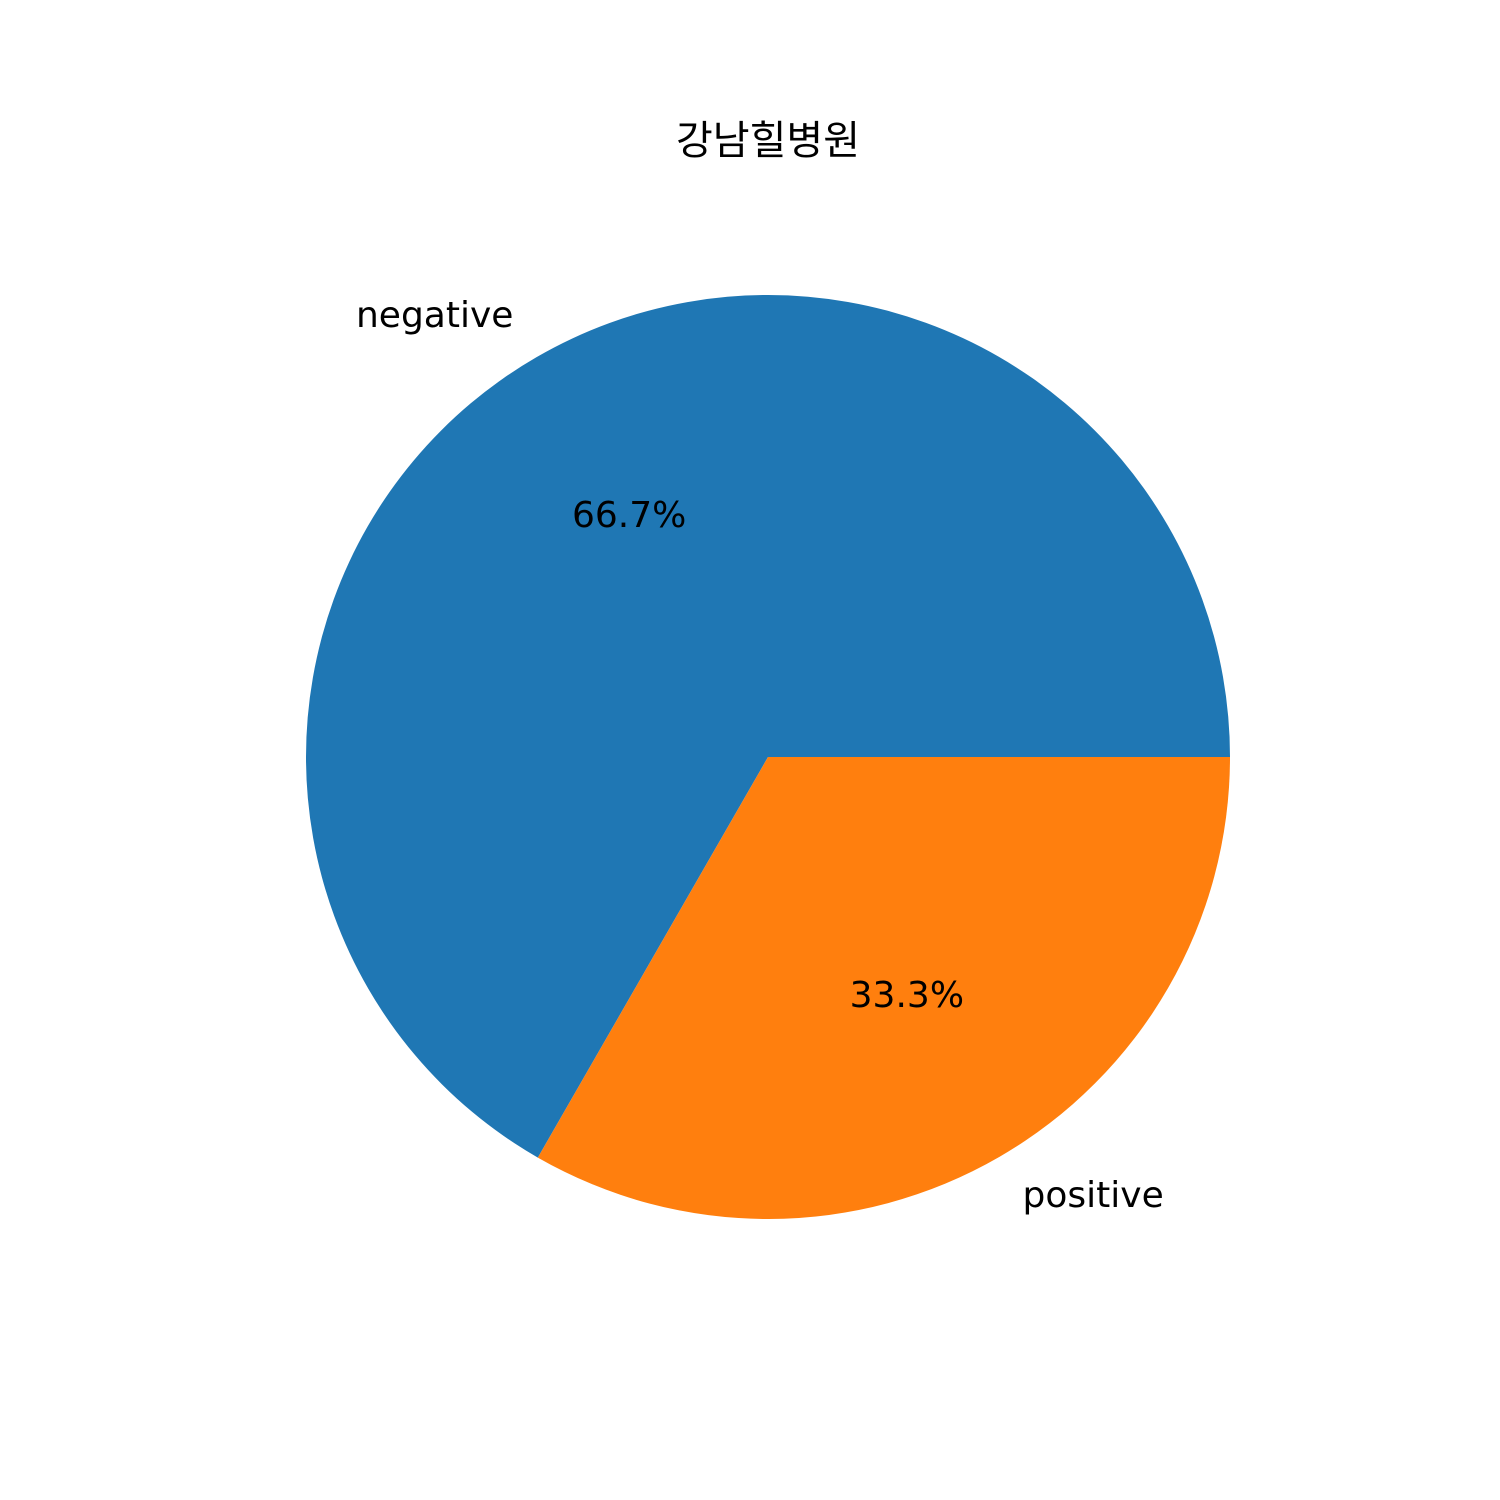 The height and width of the screenshot is (1500, 1500). Describe the element at coordinates (434, 315) in the screenshot. I see `slice-label-negative: negative` at that location.